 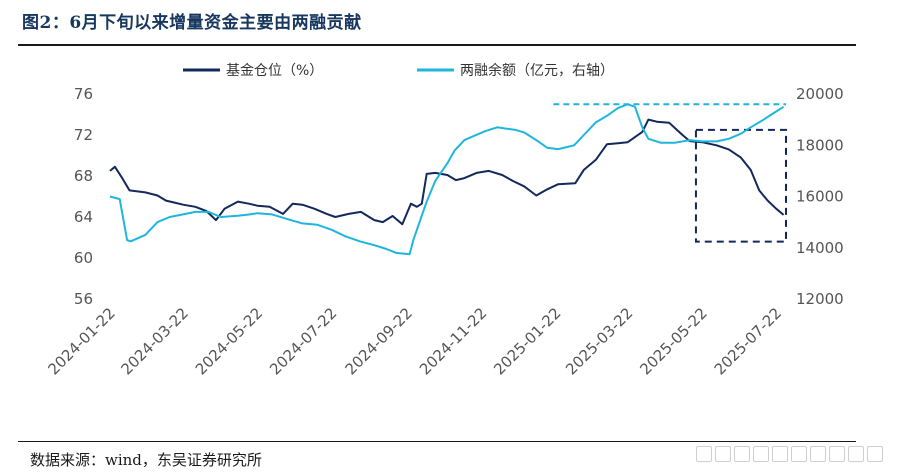 I want to click on left-tick-label: 76, so click(x=83, y=94).